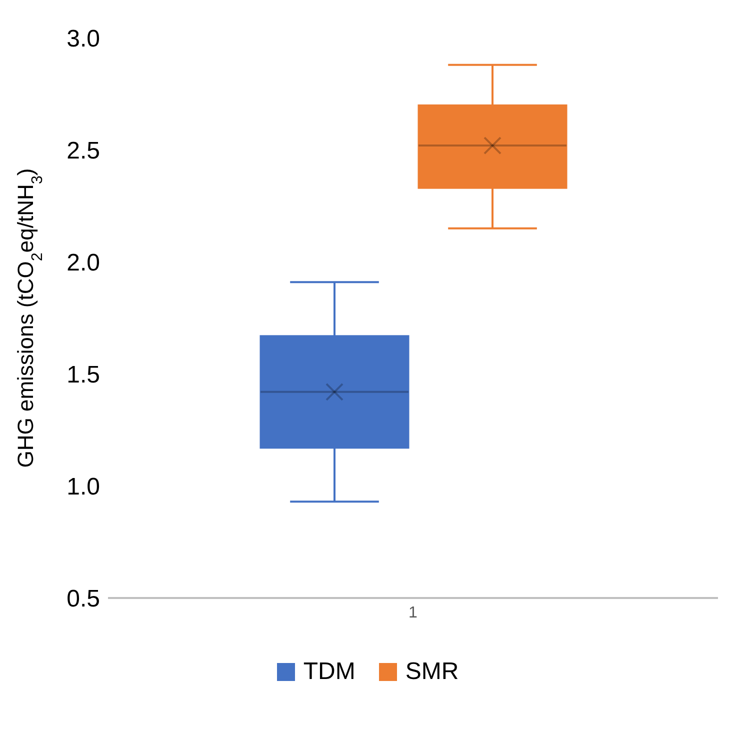  I want to click on x-tick-label: 1, so click(413, 613).